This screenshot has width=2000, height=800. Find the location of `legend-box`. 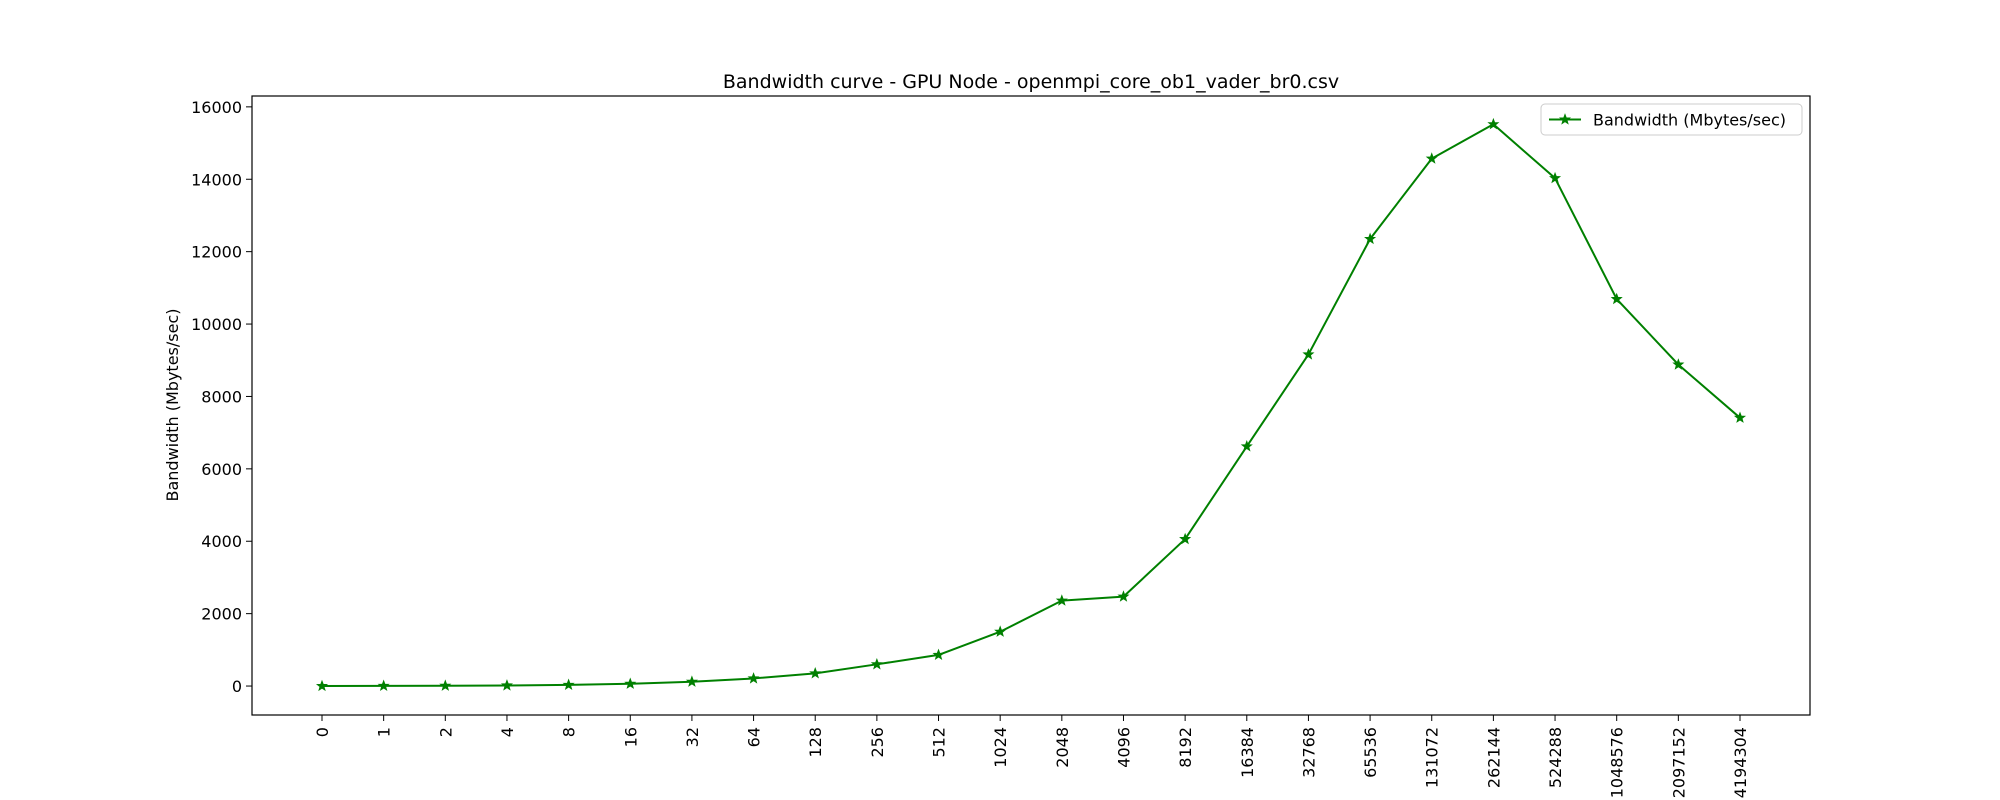

legend-box is located at coordinates (1671, 119).